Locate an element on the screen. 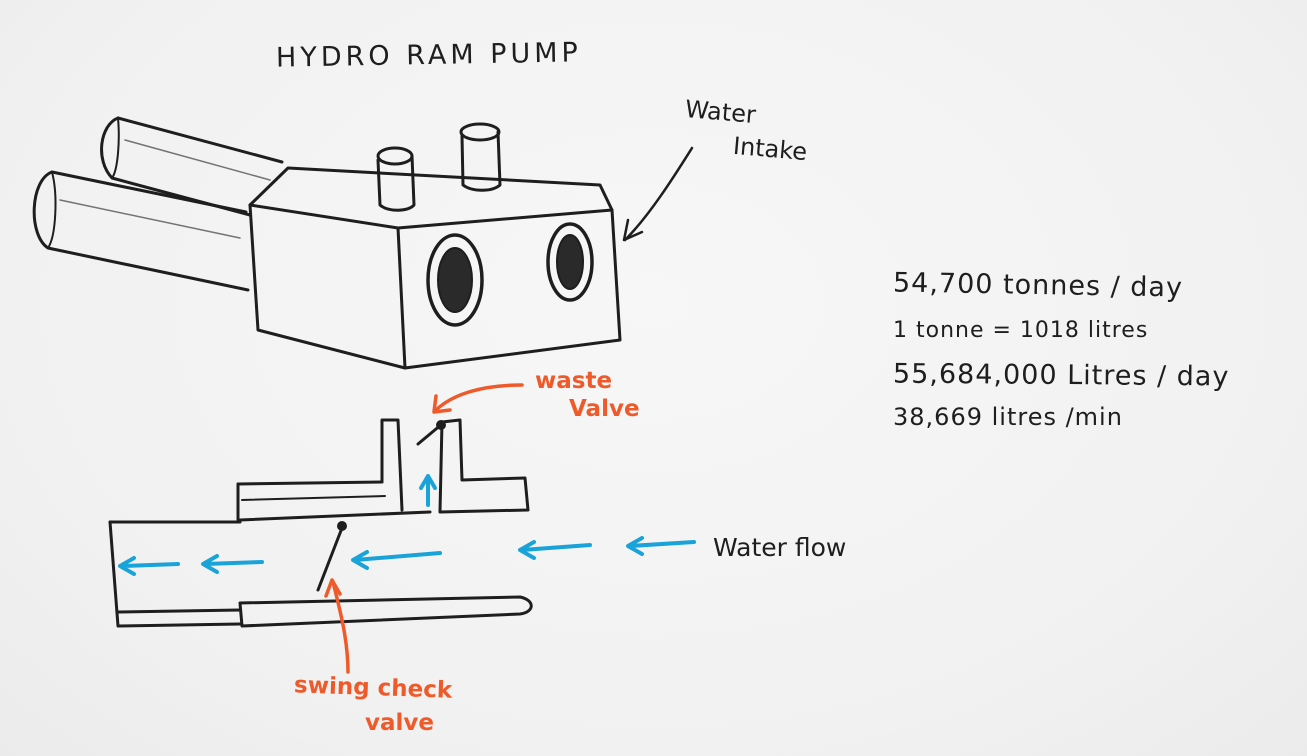 The image size is (1307, 756). pump-cross-section is located at coordinates (320, 523).